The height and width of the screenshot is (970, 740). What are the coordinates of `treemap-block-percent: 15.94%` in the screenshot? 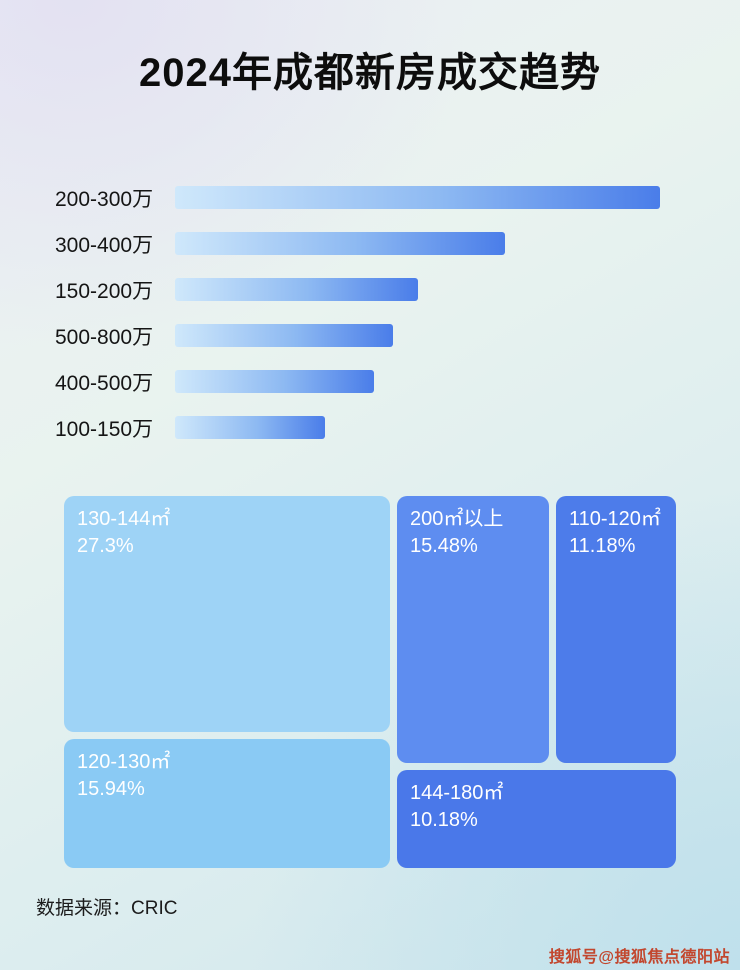 It's located at (111, 789).